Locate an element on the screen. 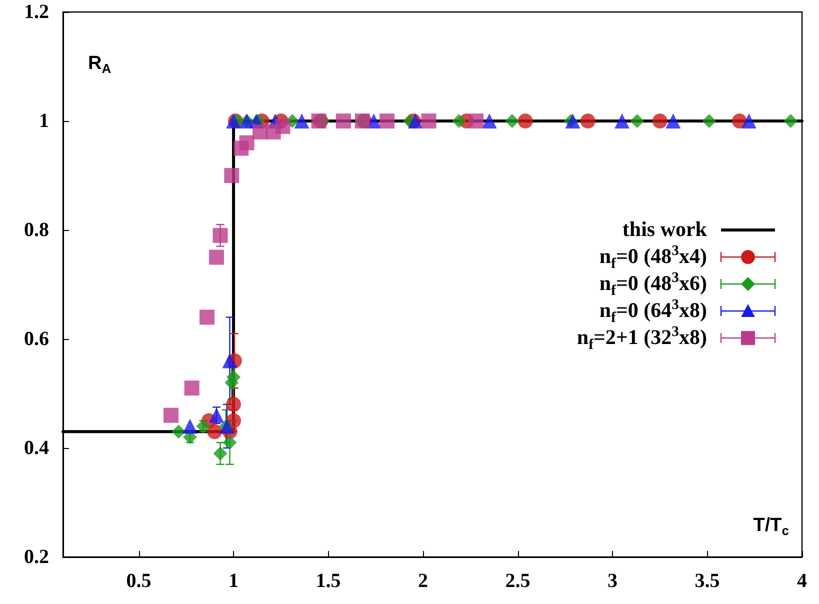 This screenshot has width=819, height=604. x-tick-label: 1 is located at coordinates (233, 581).